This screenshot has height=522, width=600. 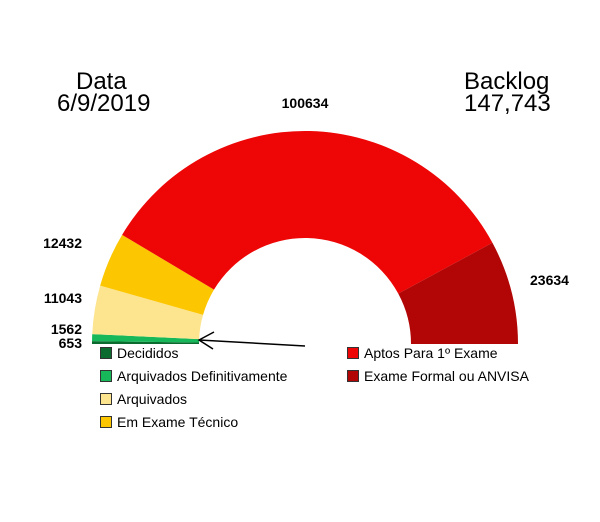 I want to click on legend-label: Em Exame Técnico, so click(x=177, y=422).